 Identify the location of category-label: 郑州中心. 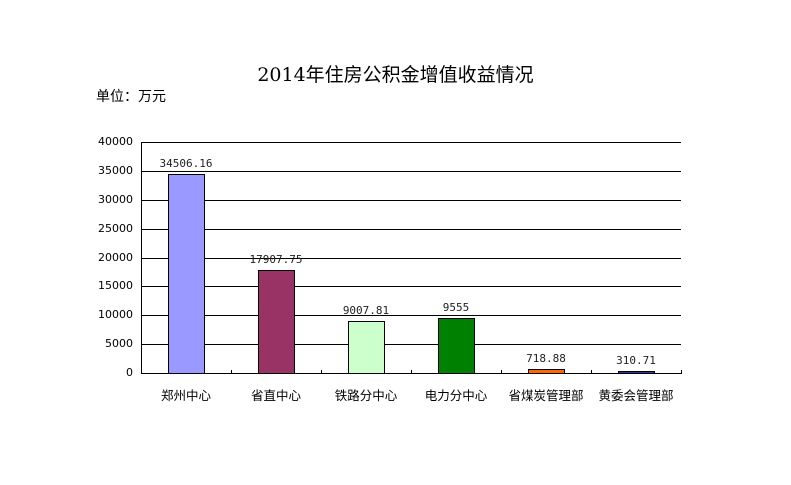
(185, 395).